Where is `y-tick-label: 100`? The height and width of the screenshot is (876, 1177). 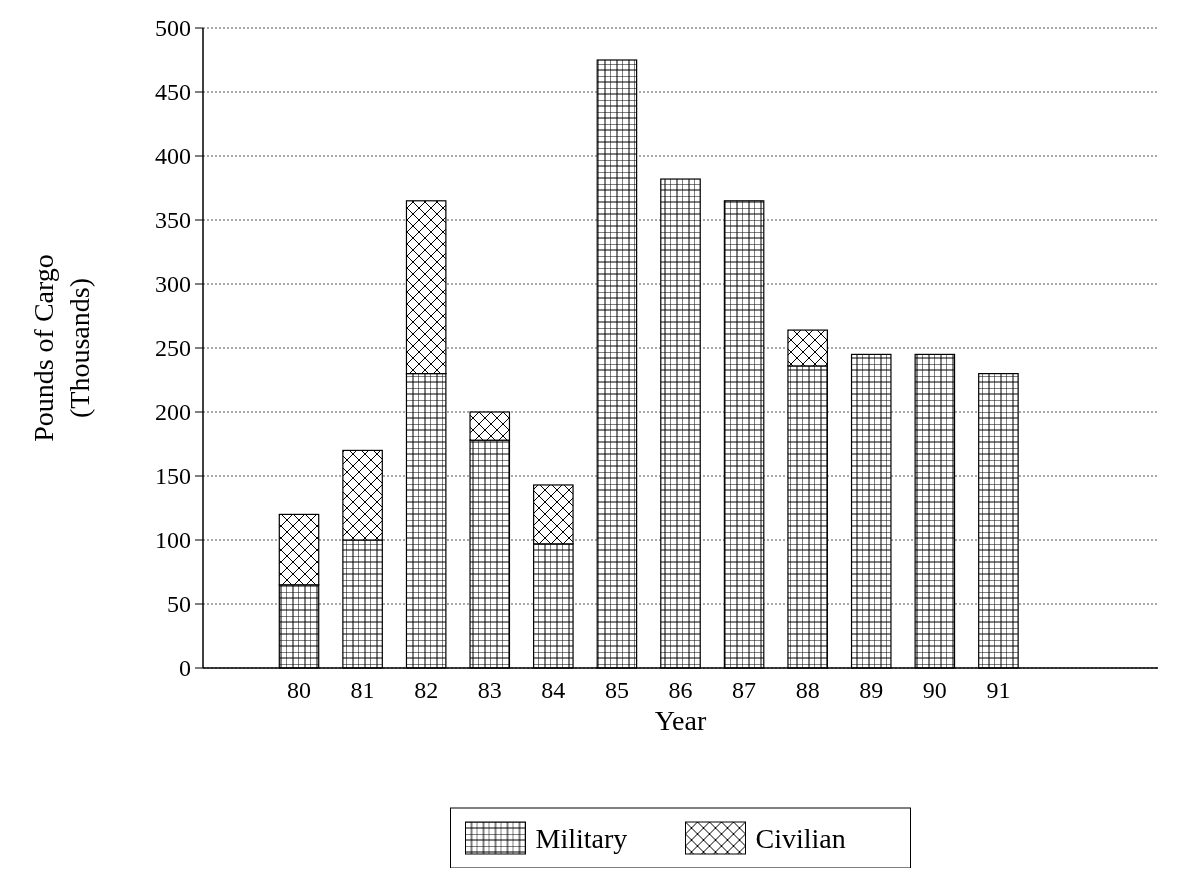 y-tick-label: 100 is located at coordinates (173, 540).